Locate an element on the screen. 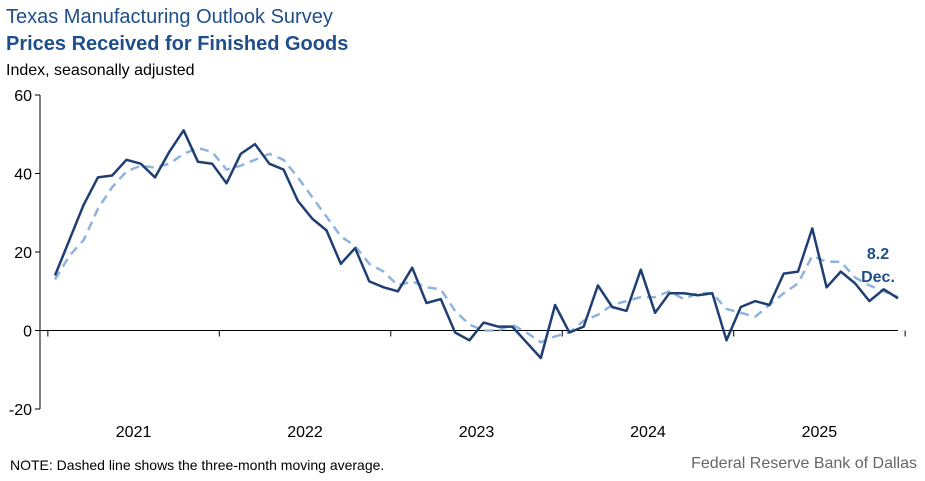 This screenshot has width=925, height=481. y-tick-label: 40 is located at coordinates (23, 175).